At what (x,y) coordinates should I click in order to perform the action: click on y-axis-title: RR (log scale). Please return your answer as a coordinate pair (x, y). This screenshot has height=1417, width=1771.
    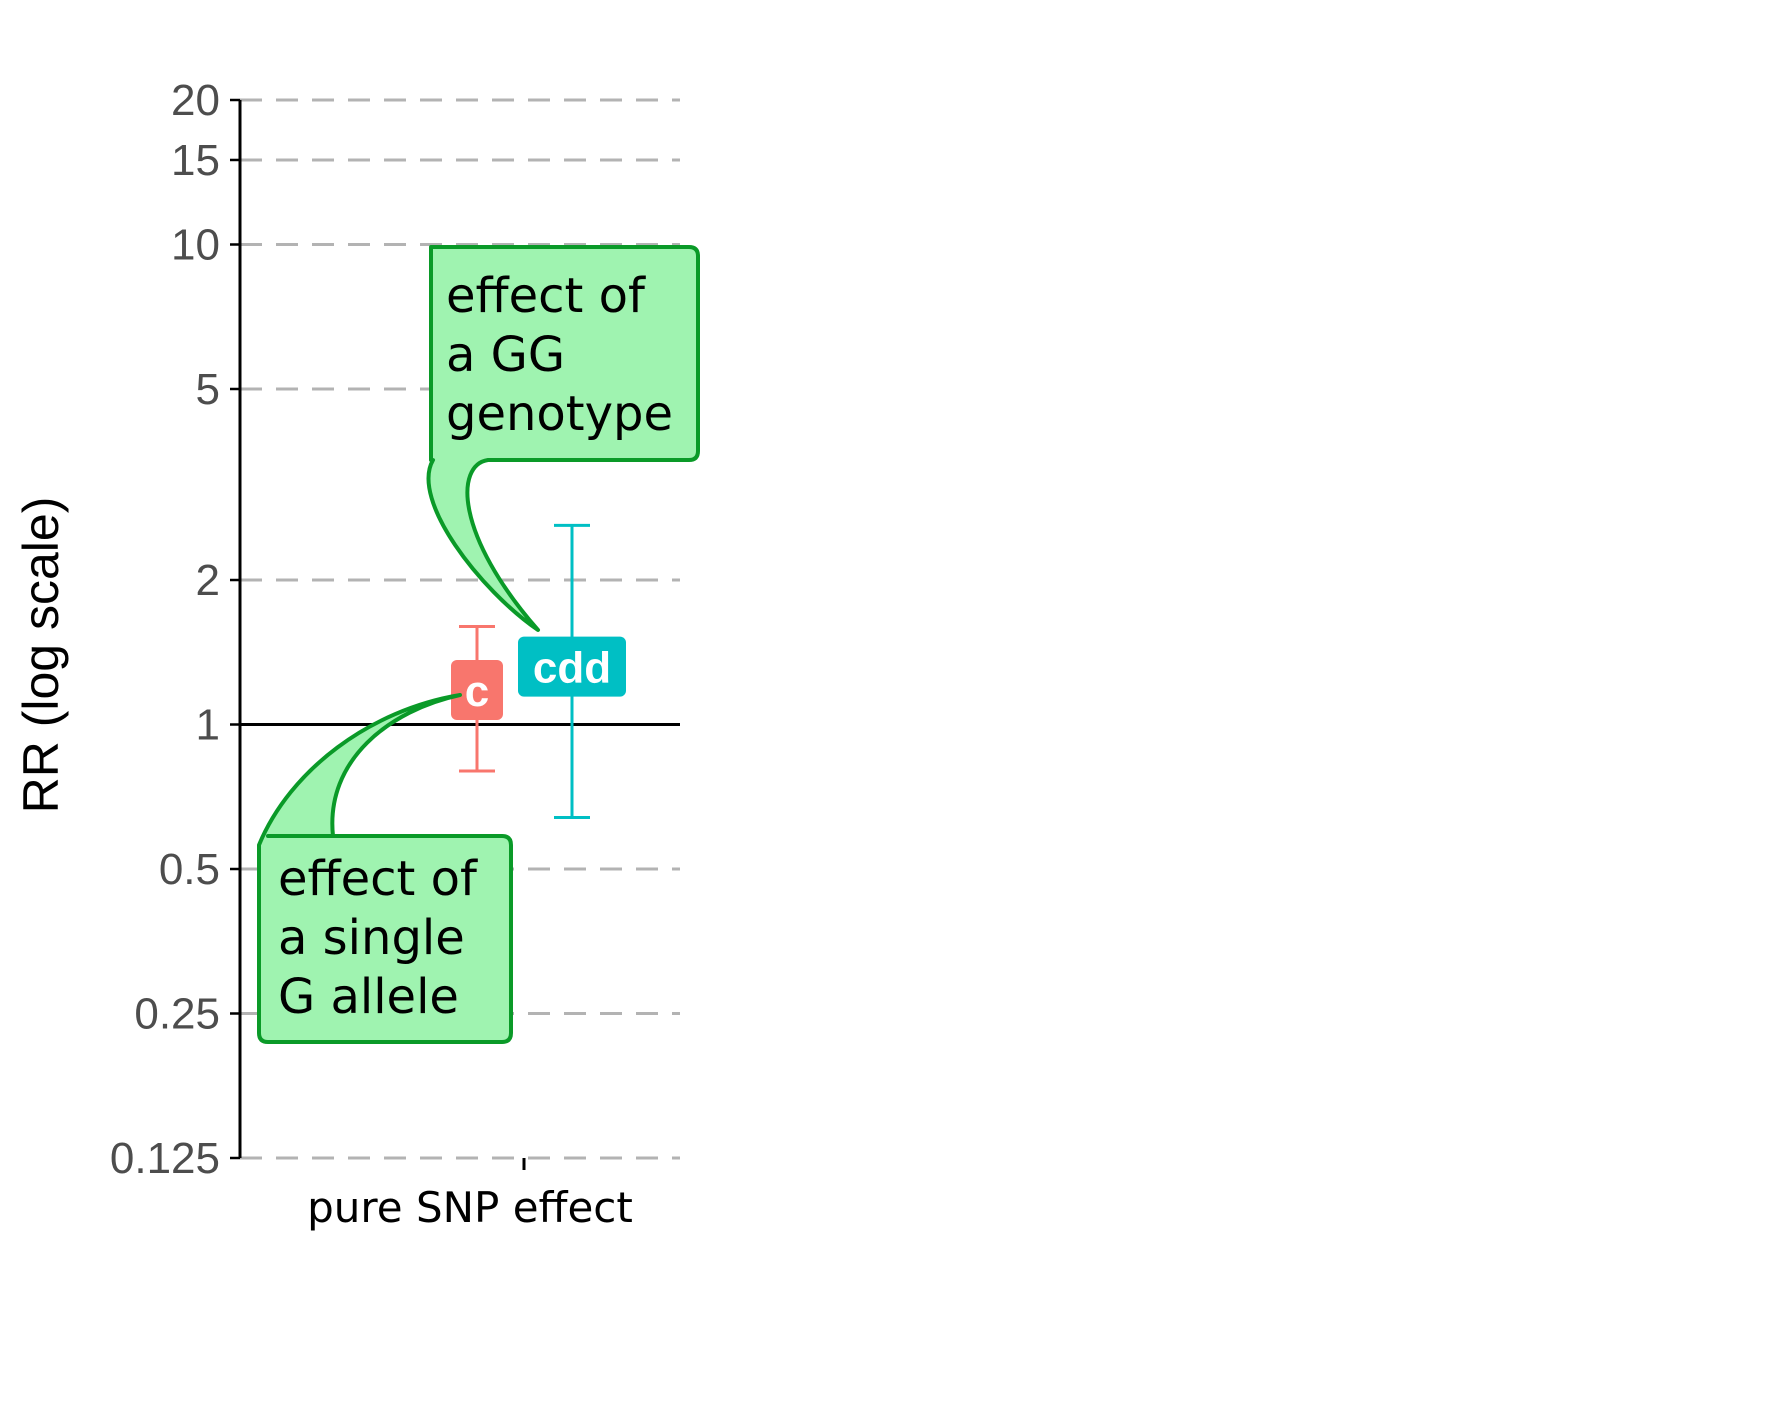
    Looking at the image, I should click on (41, 655).